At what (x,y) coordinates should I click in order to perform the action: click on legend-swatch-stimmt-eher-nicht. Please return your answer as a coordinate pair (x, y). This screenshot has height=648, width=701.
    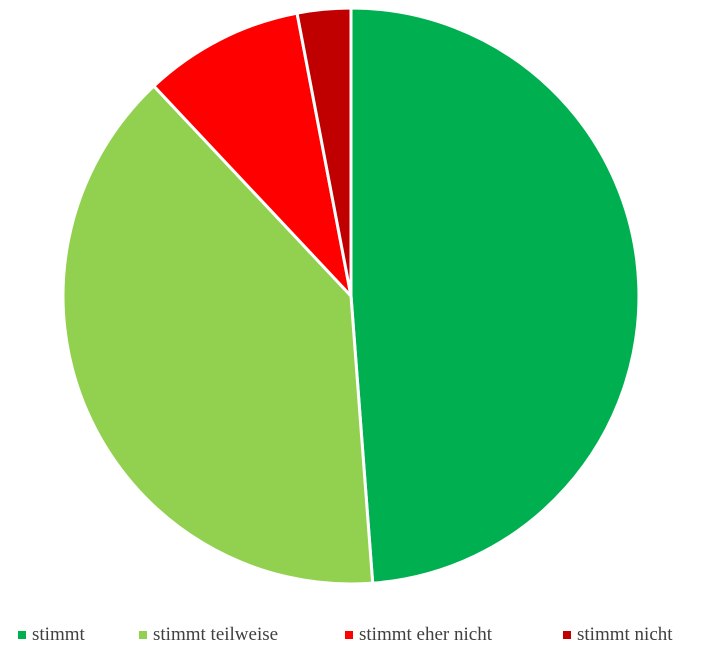
    Looking at the image, I should click on (349, 635).